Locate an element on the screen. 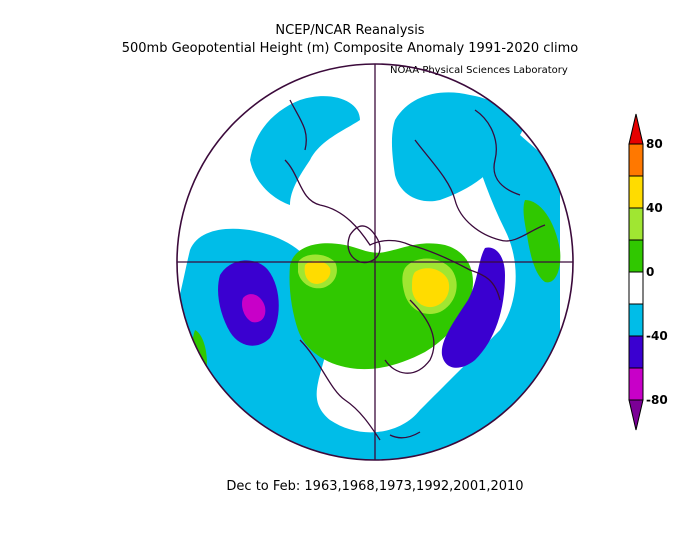 This screenshot has height=542, width=700. colorbar-label-neg80: -80 is located at coordinates (657, 400).